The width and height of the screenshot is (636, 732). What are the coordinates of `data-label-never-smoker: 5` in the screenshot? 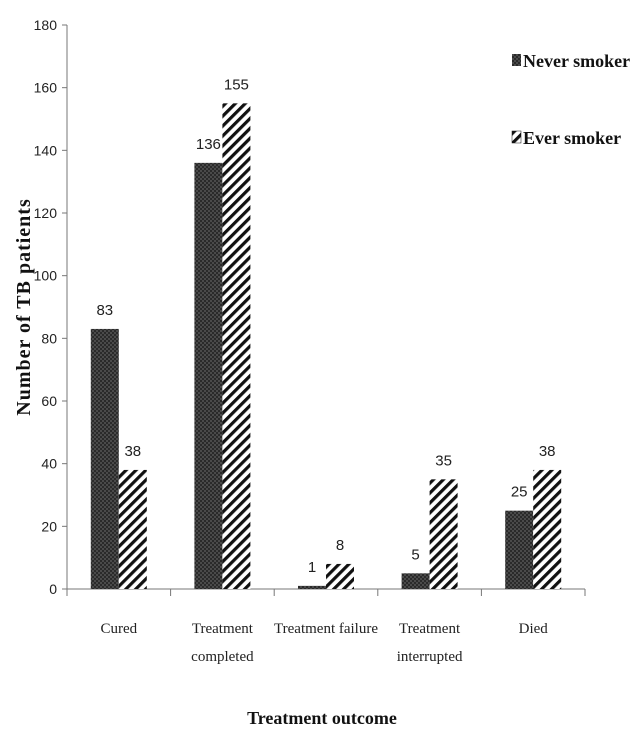 It's located at (415, 554).